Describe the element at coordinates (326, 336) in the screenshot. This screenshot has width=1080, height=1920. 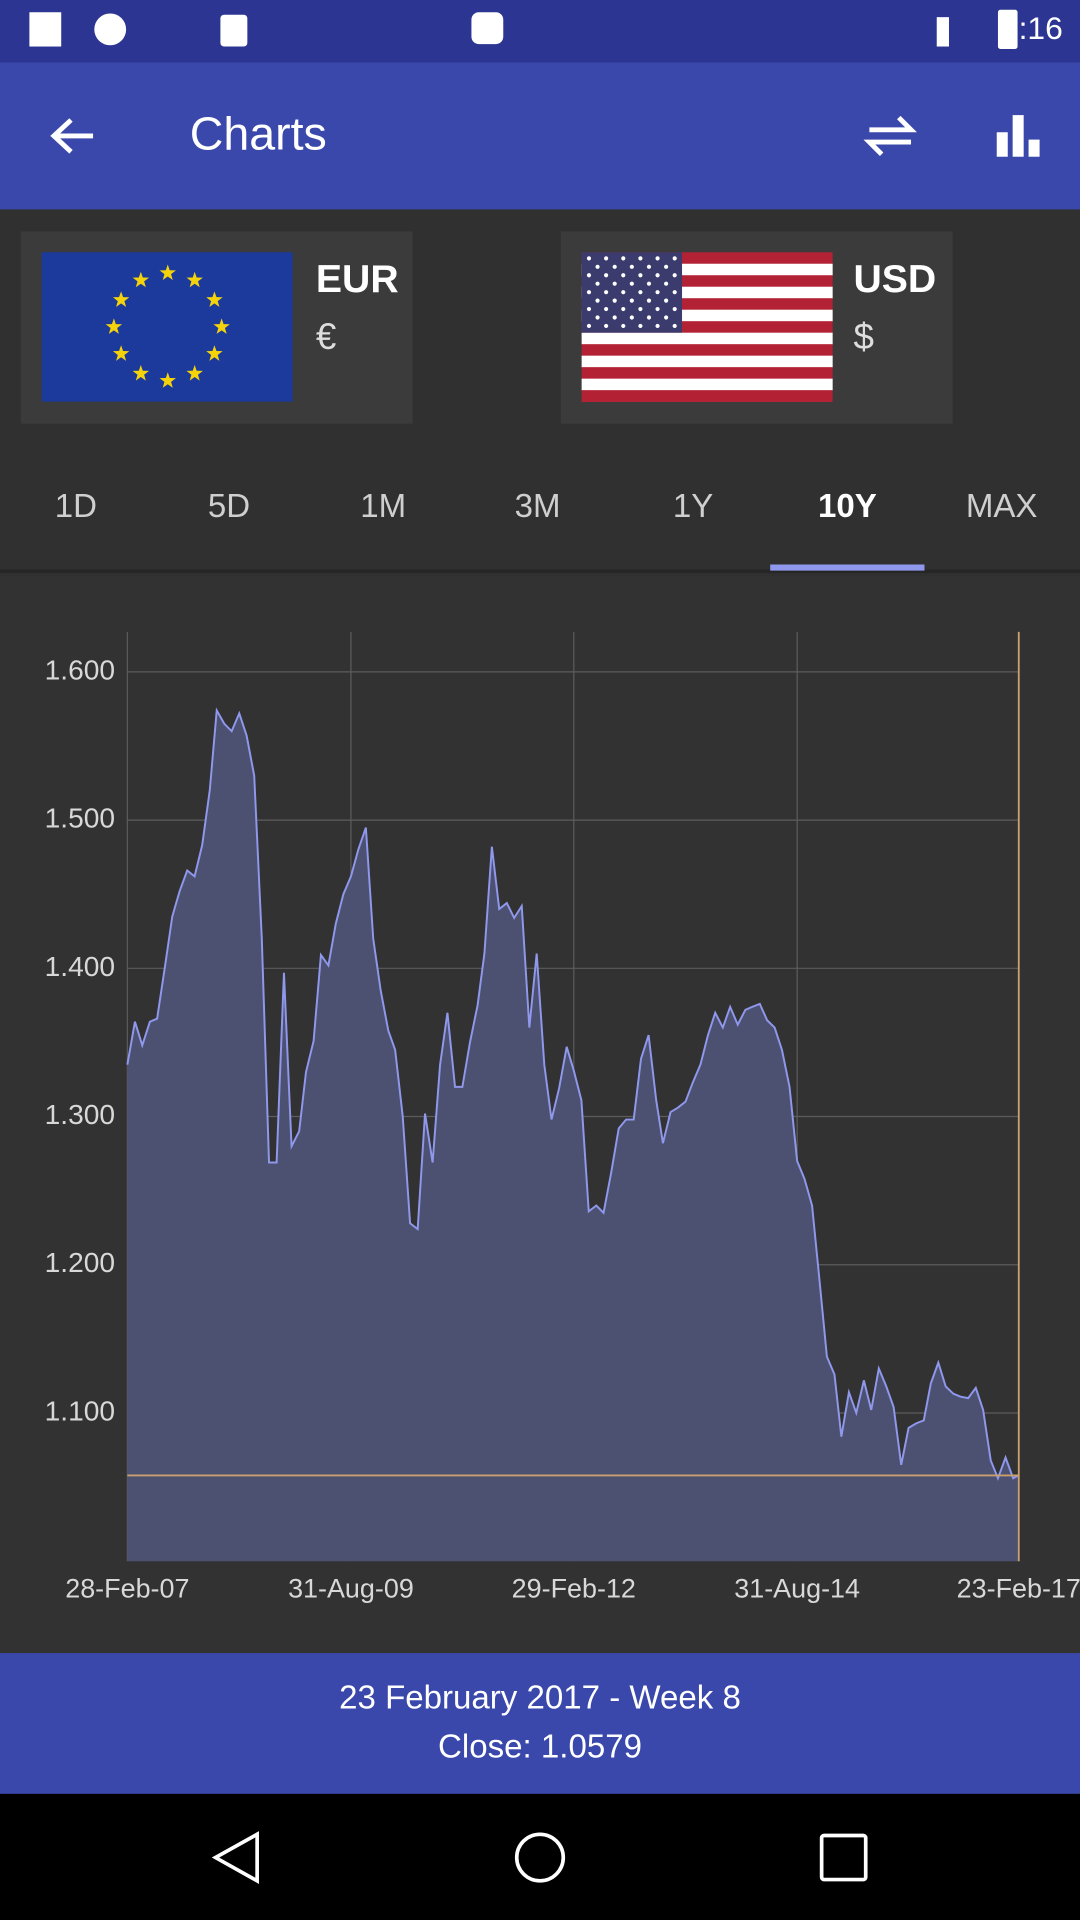
I see `currency-symbol: €` at that location.